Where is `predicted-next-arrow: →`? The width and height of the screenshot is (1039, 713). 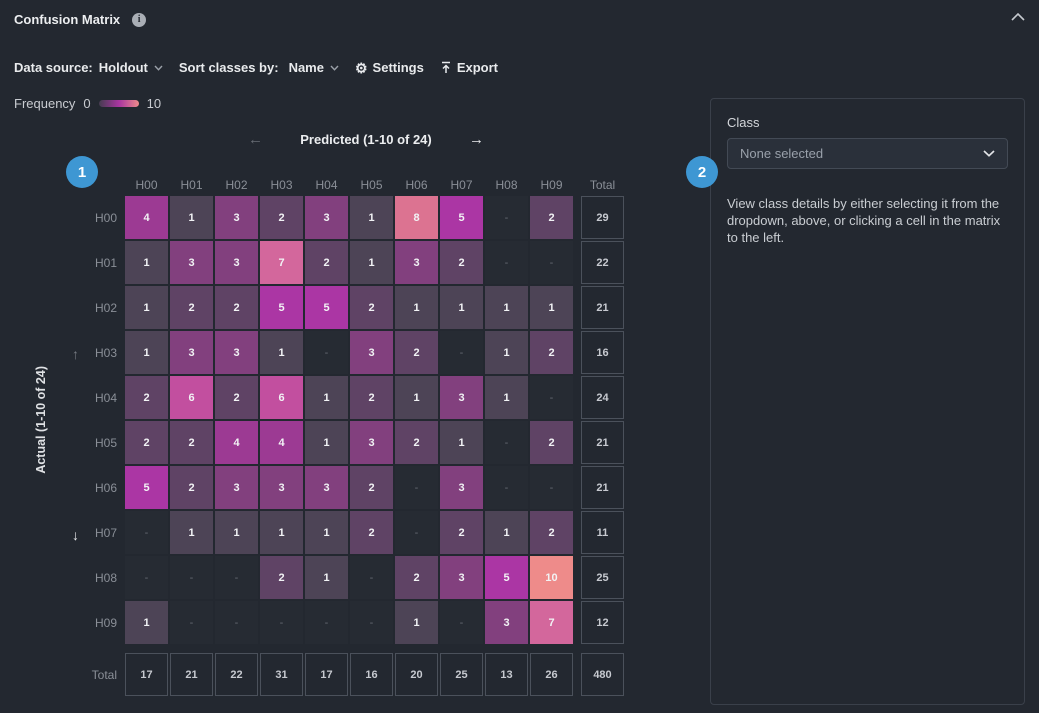
predicted-next-arrow: → is located at coordinates (476, 139).